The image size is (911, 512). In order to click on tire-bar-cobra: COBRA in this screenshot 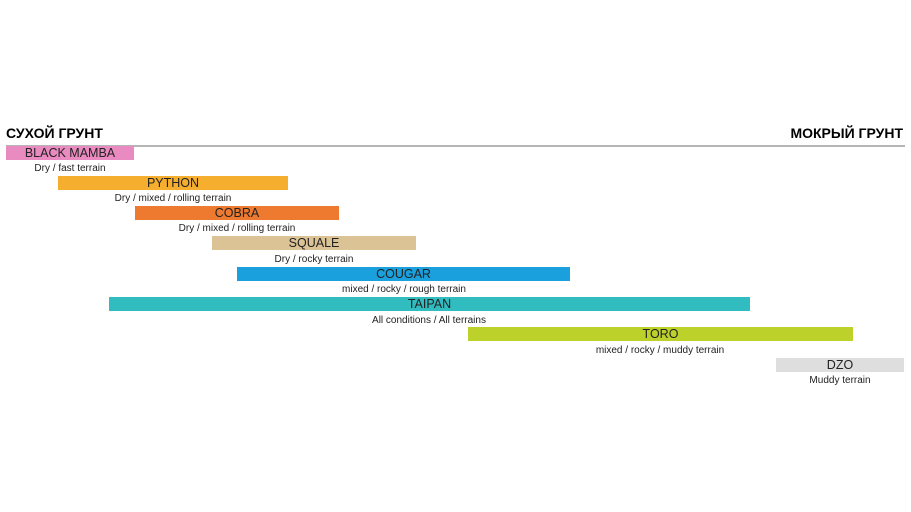, I will do `click(237, 213)`.